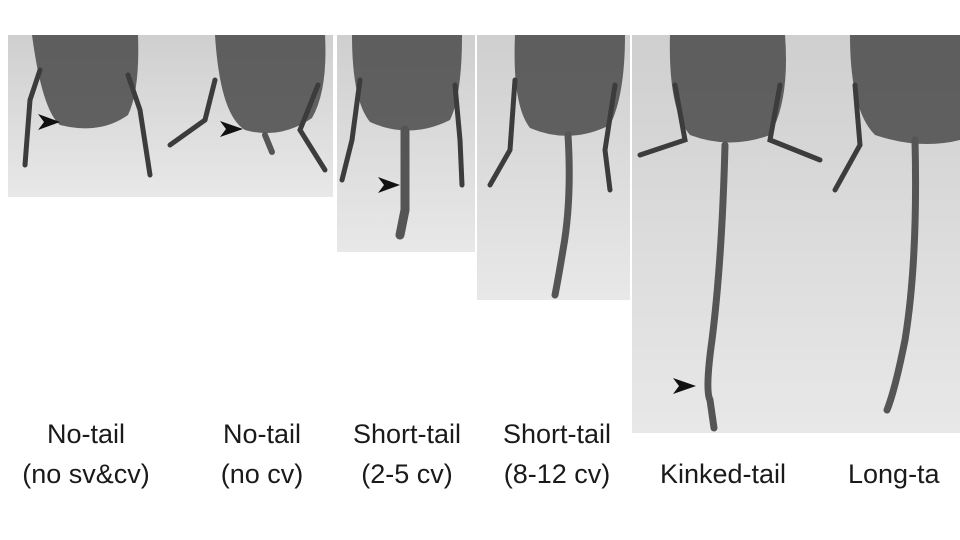 The width and height of the screenshot is (960, 540). What do you see at coordinates (894, 474) in the screenshot?
I see `panel-label: Long-ta` at bounding box center [894, 474].